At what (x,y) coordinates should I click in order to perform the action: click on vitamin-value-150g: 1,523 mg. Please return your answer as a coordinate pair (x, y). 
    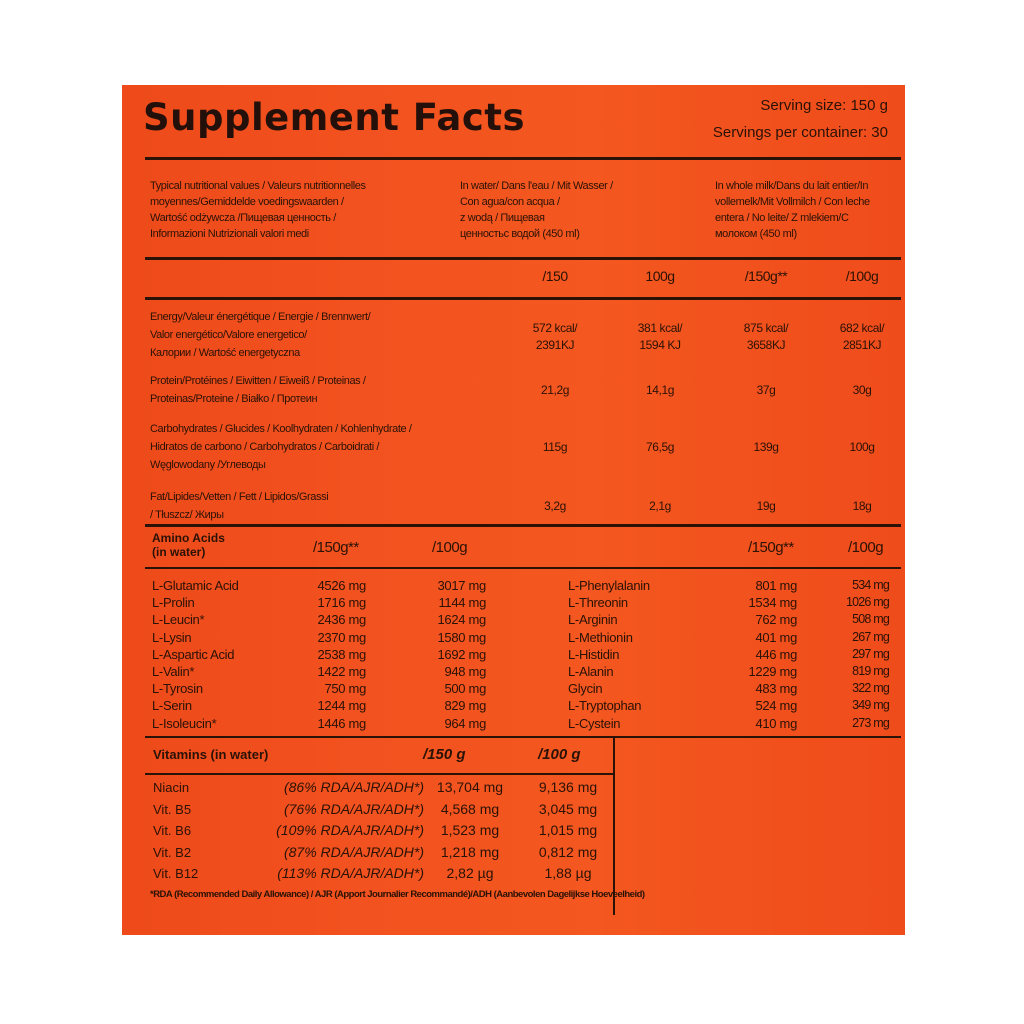
    Looking at the image, I should click on (470, 830).